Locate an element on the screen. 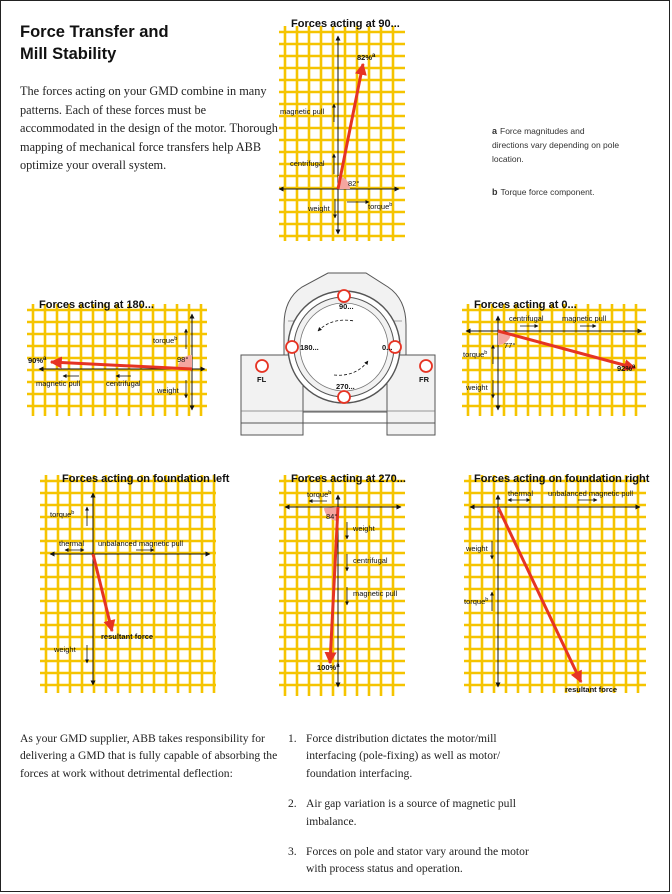  motor-schematic-svg: 90... 180... 0... 270... FL FR is located at coordinates (338, 354).